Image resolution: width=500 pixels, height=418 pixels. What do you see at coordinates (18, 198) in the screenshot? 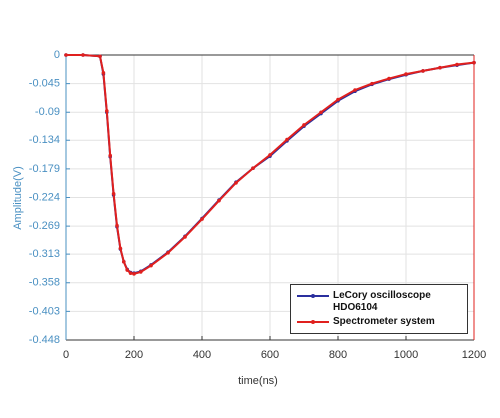
I see `y-axis-label: Amplitude(V)` at bounding box center [18, 198].